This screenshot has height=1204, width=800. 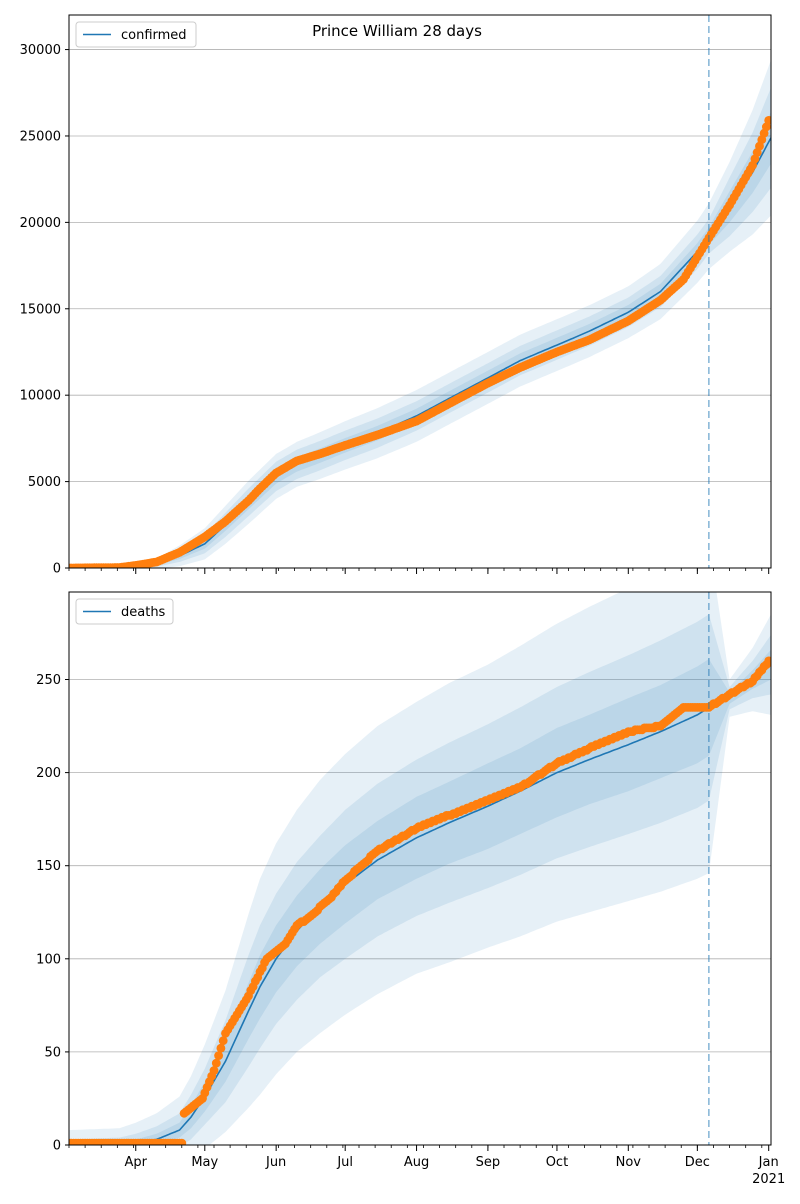 What do you see at coordinates (40, 136) in the screenshot?
I see `y-tick-label: 25000` at bounding box center [40, 136].